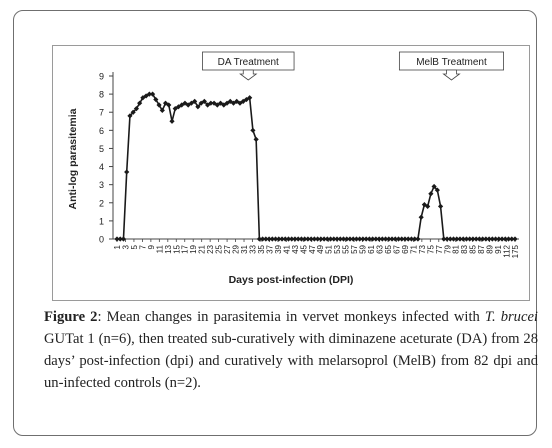 This screenshot has height=448, width=552. Describe the element at coordinates (295, 248) in the screenshot. I see `x-tick-label: 43` at that location.